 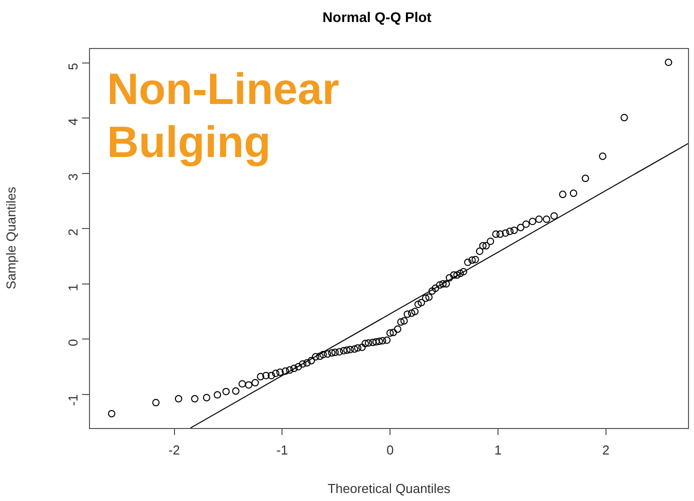 What do you see at coordinates (73, 342) in the screenshot?
I see `y-tick-label: 0` at bounding box center [73, 342].